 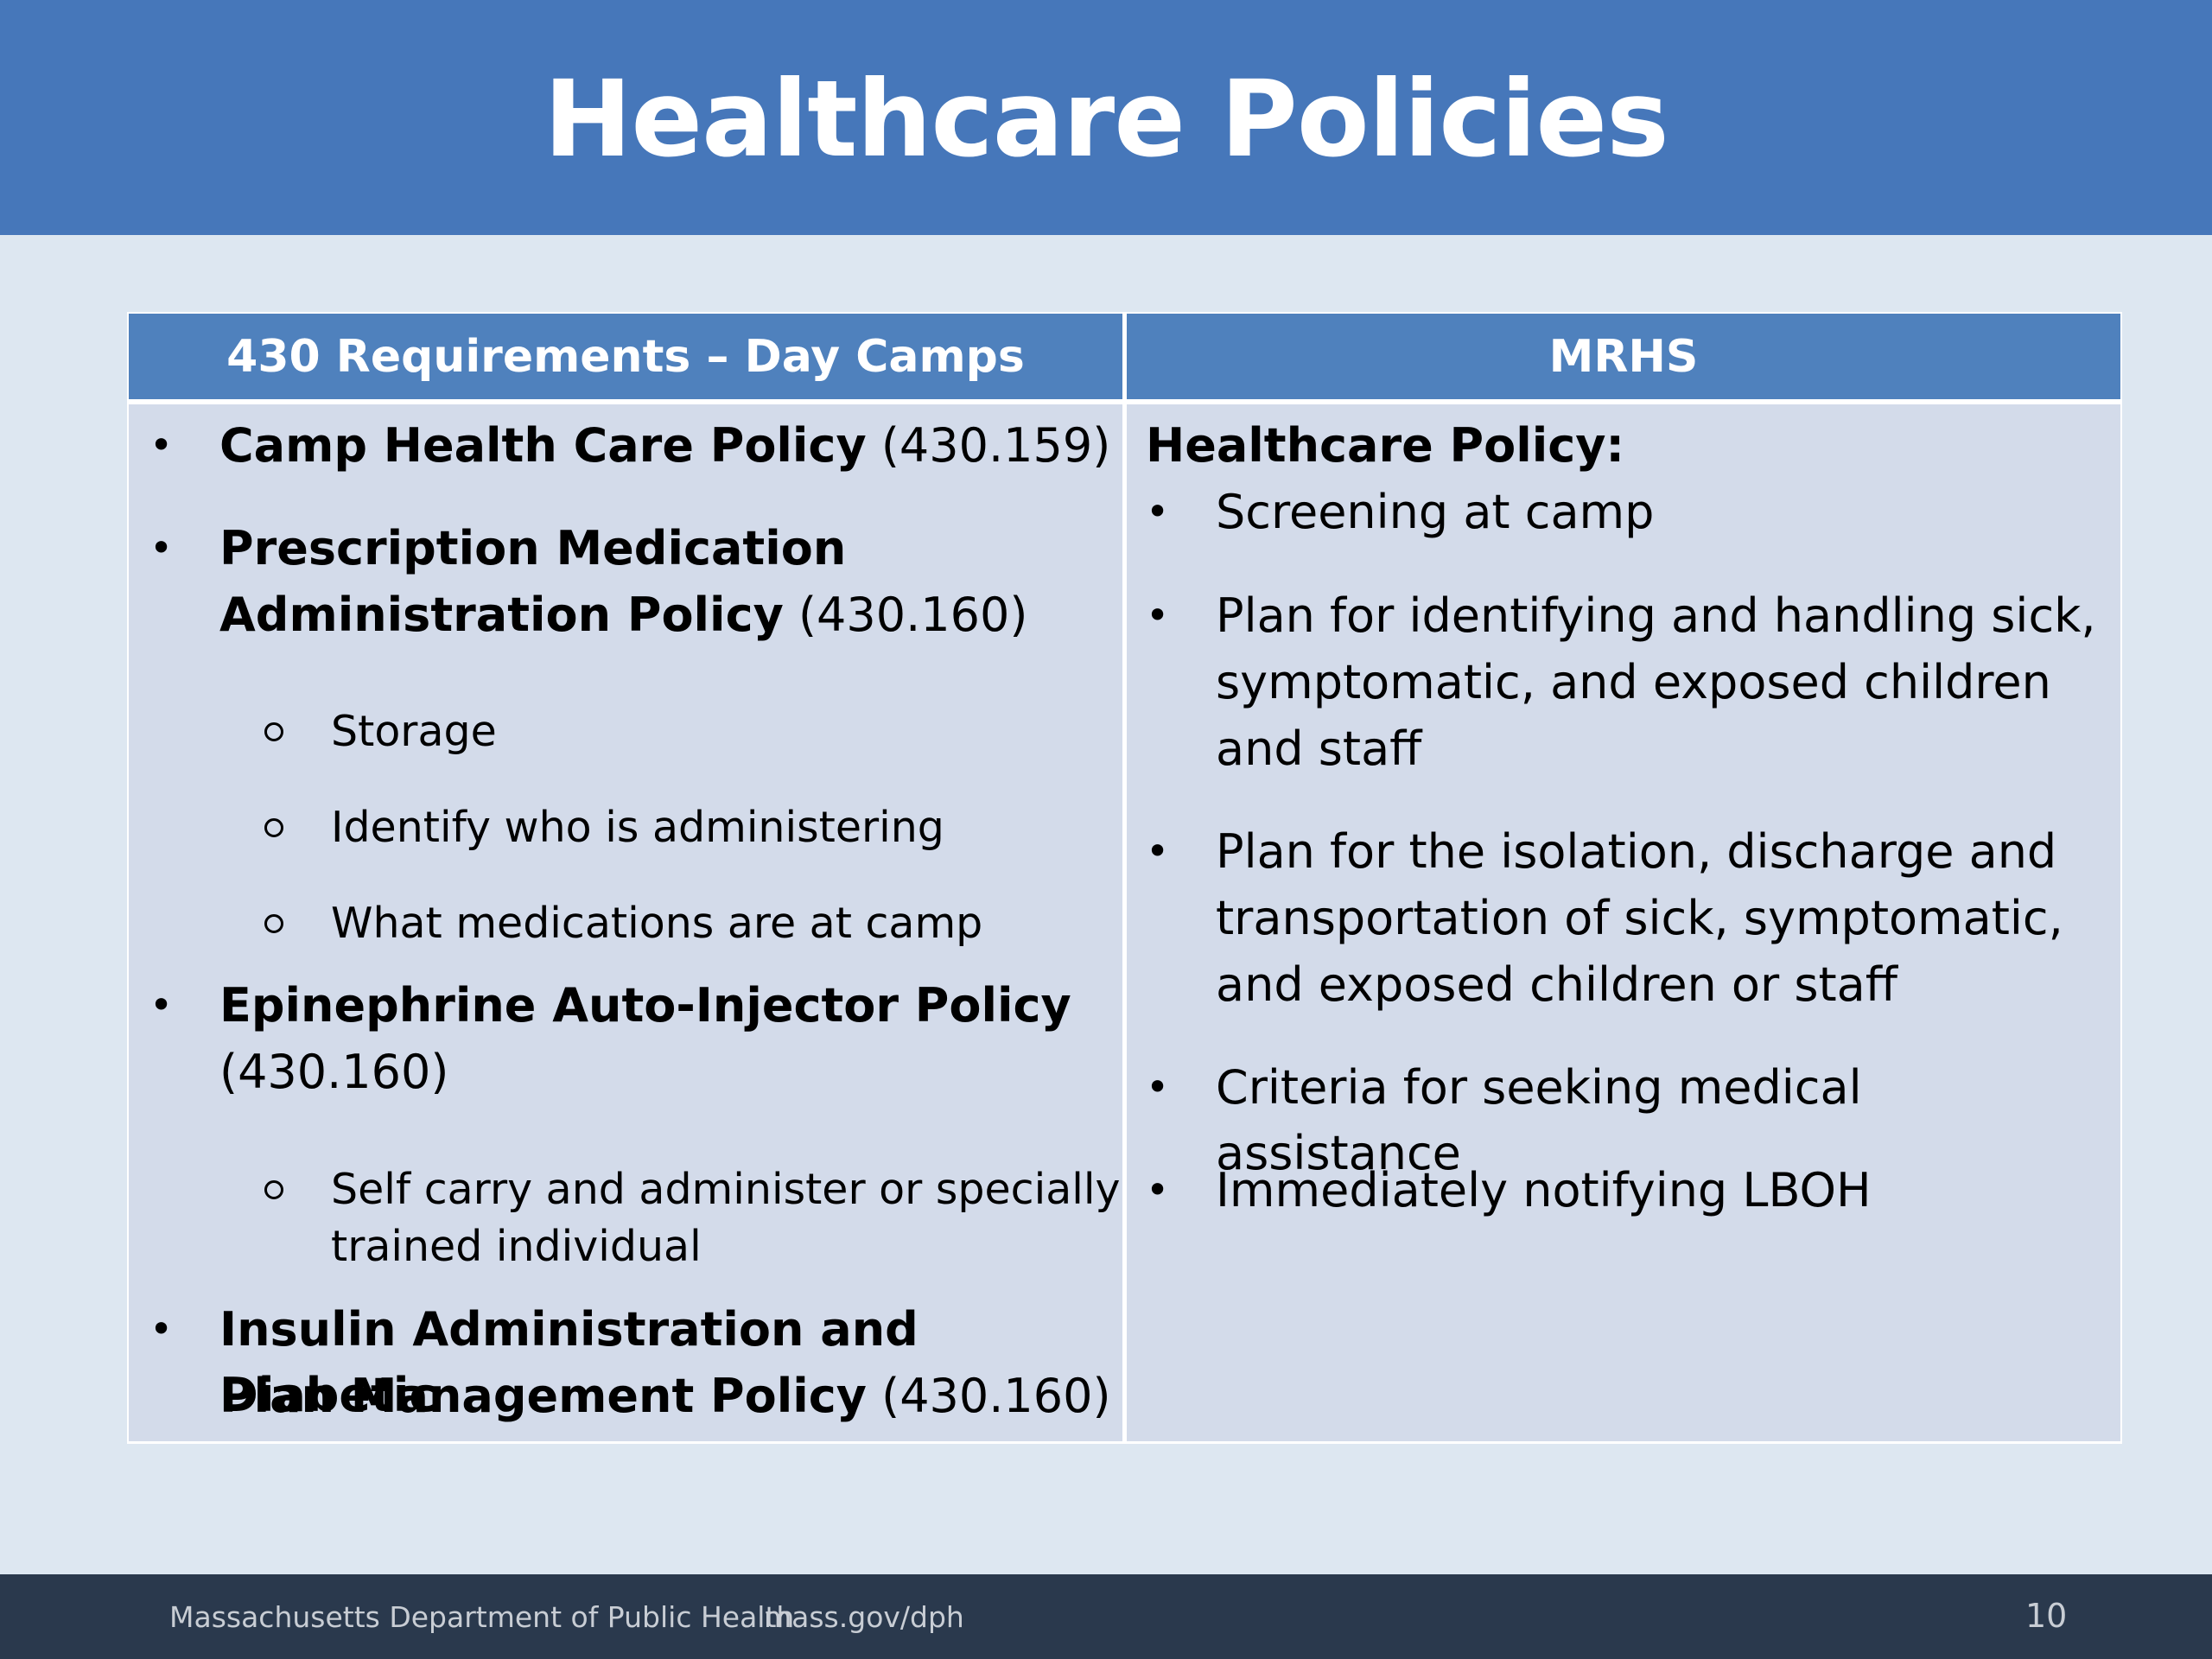 I want to click on list-item: Immediately notifying LBOH, so click(x=1544, y=1190).